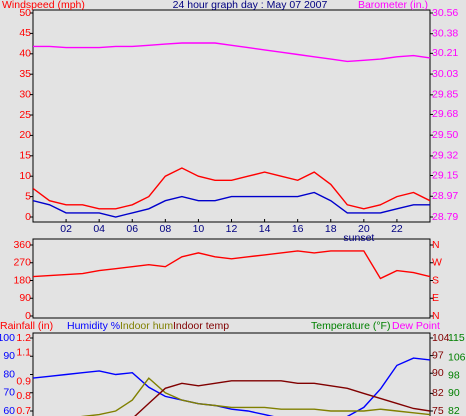 This screenshot has height=416, width=466. I want to click on y-tick-label: 29.50, so click(445, 135).